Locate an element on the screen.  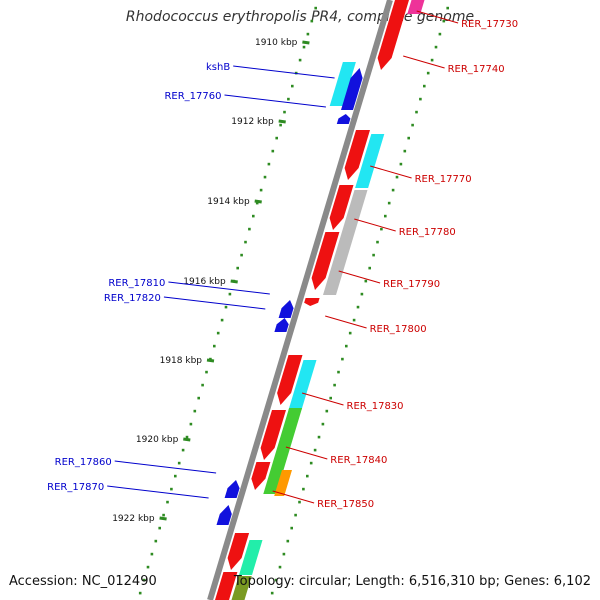
gene-label: RER_17840 is located at coordinates (358, 460).